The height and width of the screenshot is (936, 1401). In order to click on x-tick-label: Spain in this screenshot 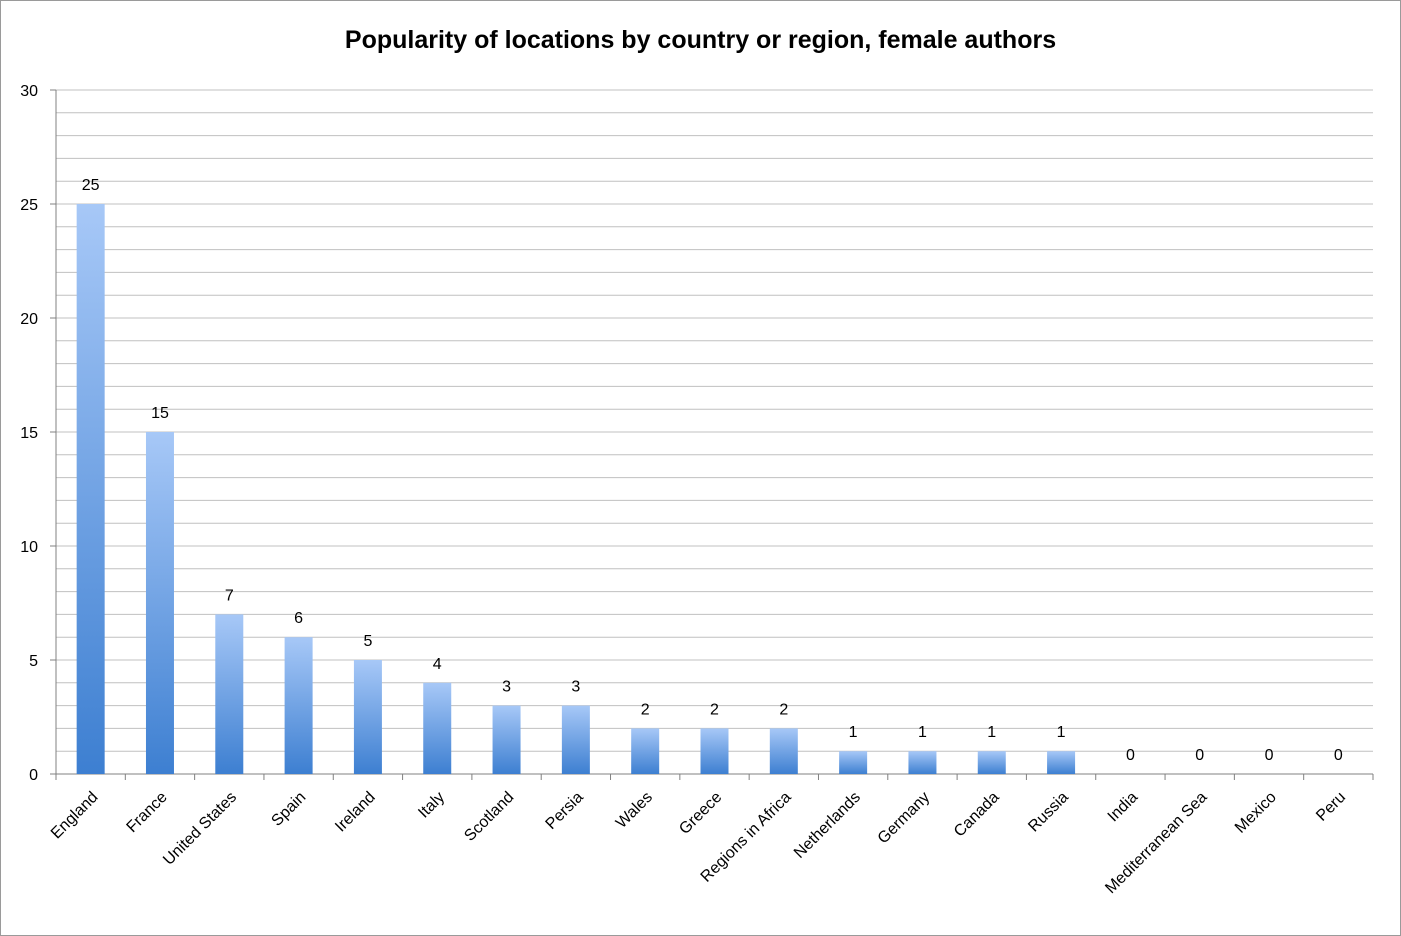, I will do `click(288, 809)`.